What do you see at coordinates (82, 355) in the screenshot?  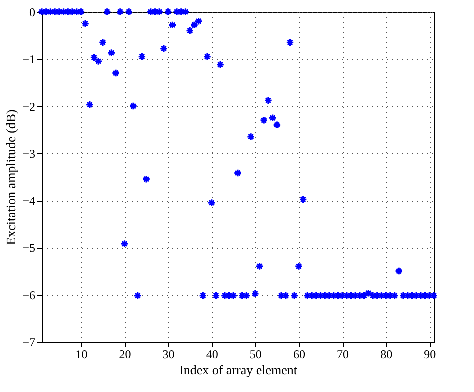 I see `x-tick-label: 10` at bounding box center [82, 355].